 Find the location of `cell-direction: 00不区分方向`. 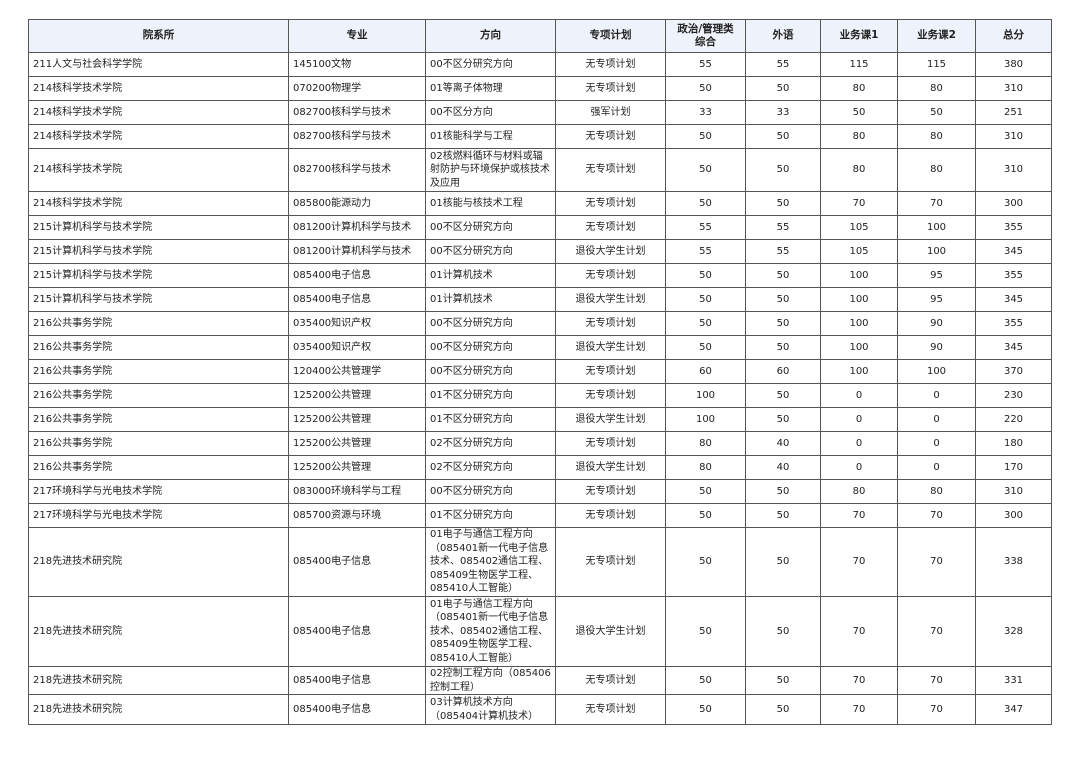

cell-direction: 00不区分方向 is located at coordinates (490, 112).